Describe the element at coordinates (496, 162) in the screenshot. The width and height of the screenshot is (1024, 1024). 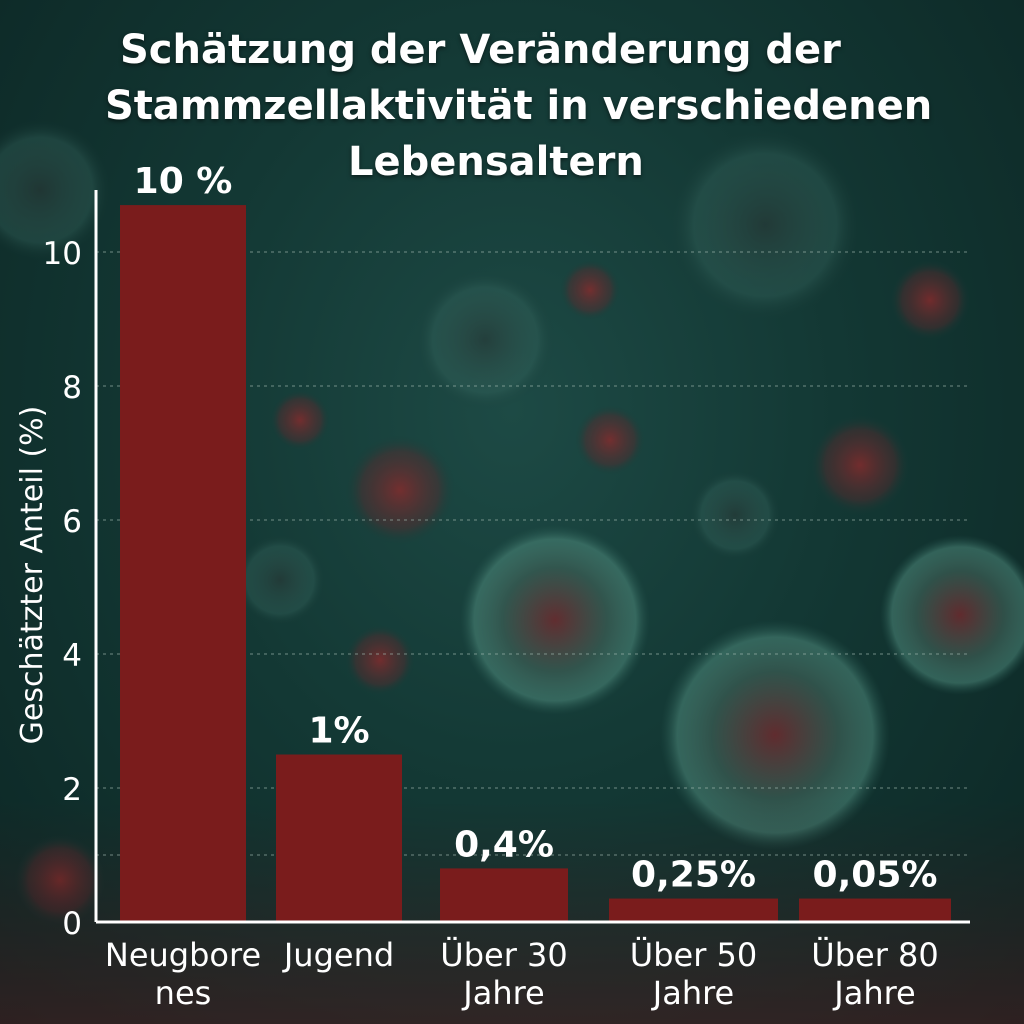
I see `chart-title-line-3: Lebensaltern` at that location.